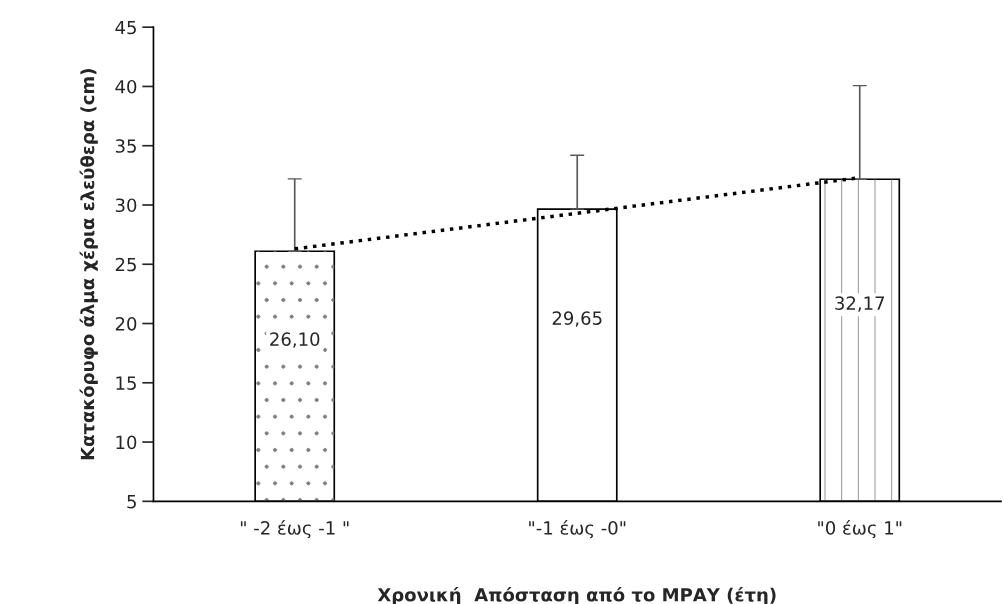 This screenshot has height=604, width=1003. What do you see at coordinates (126, 86) in the screenshot?
I see `y-tick-label: 40` at bounding box center [126, 86].